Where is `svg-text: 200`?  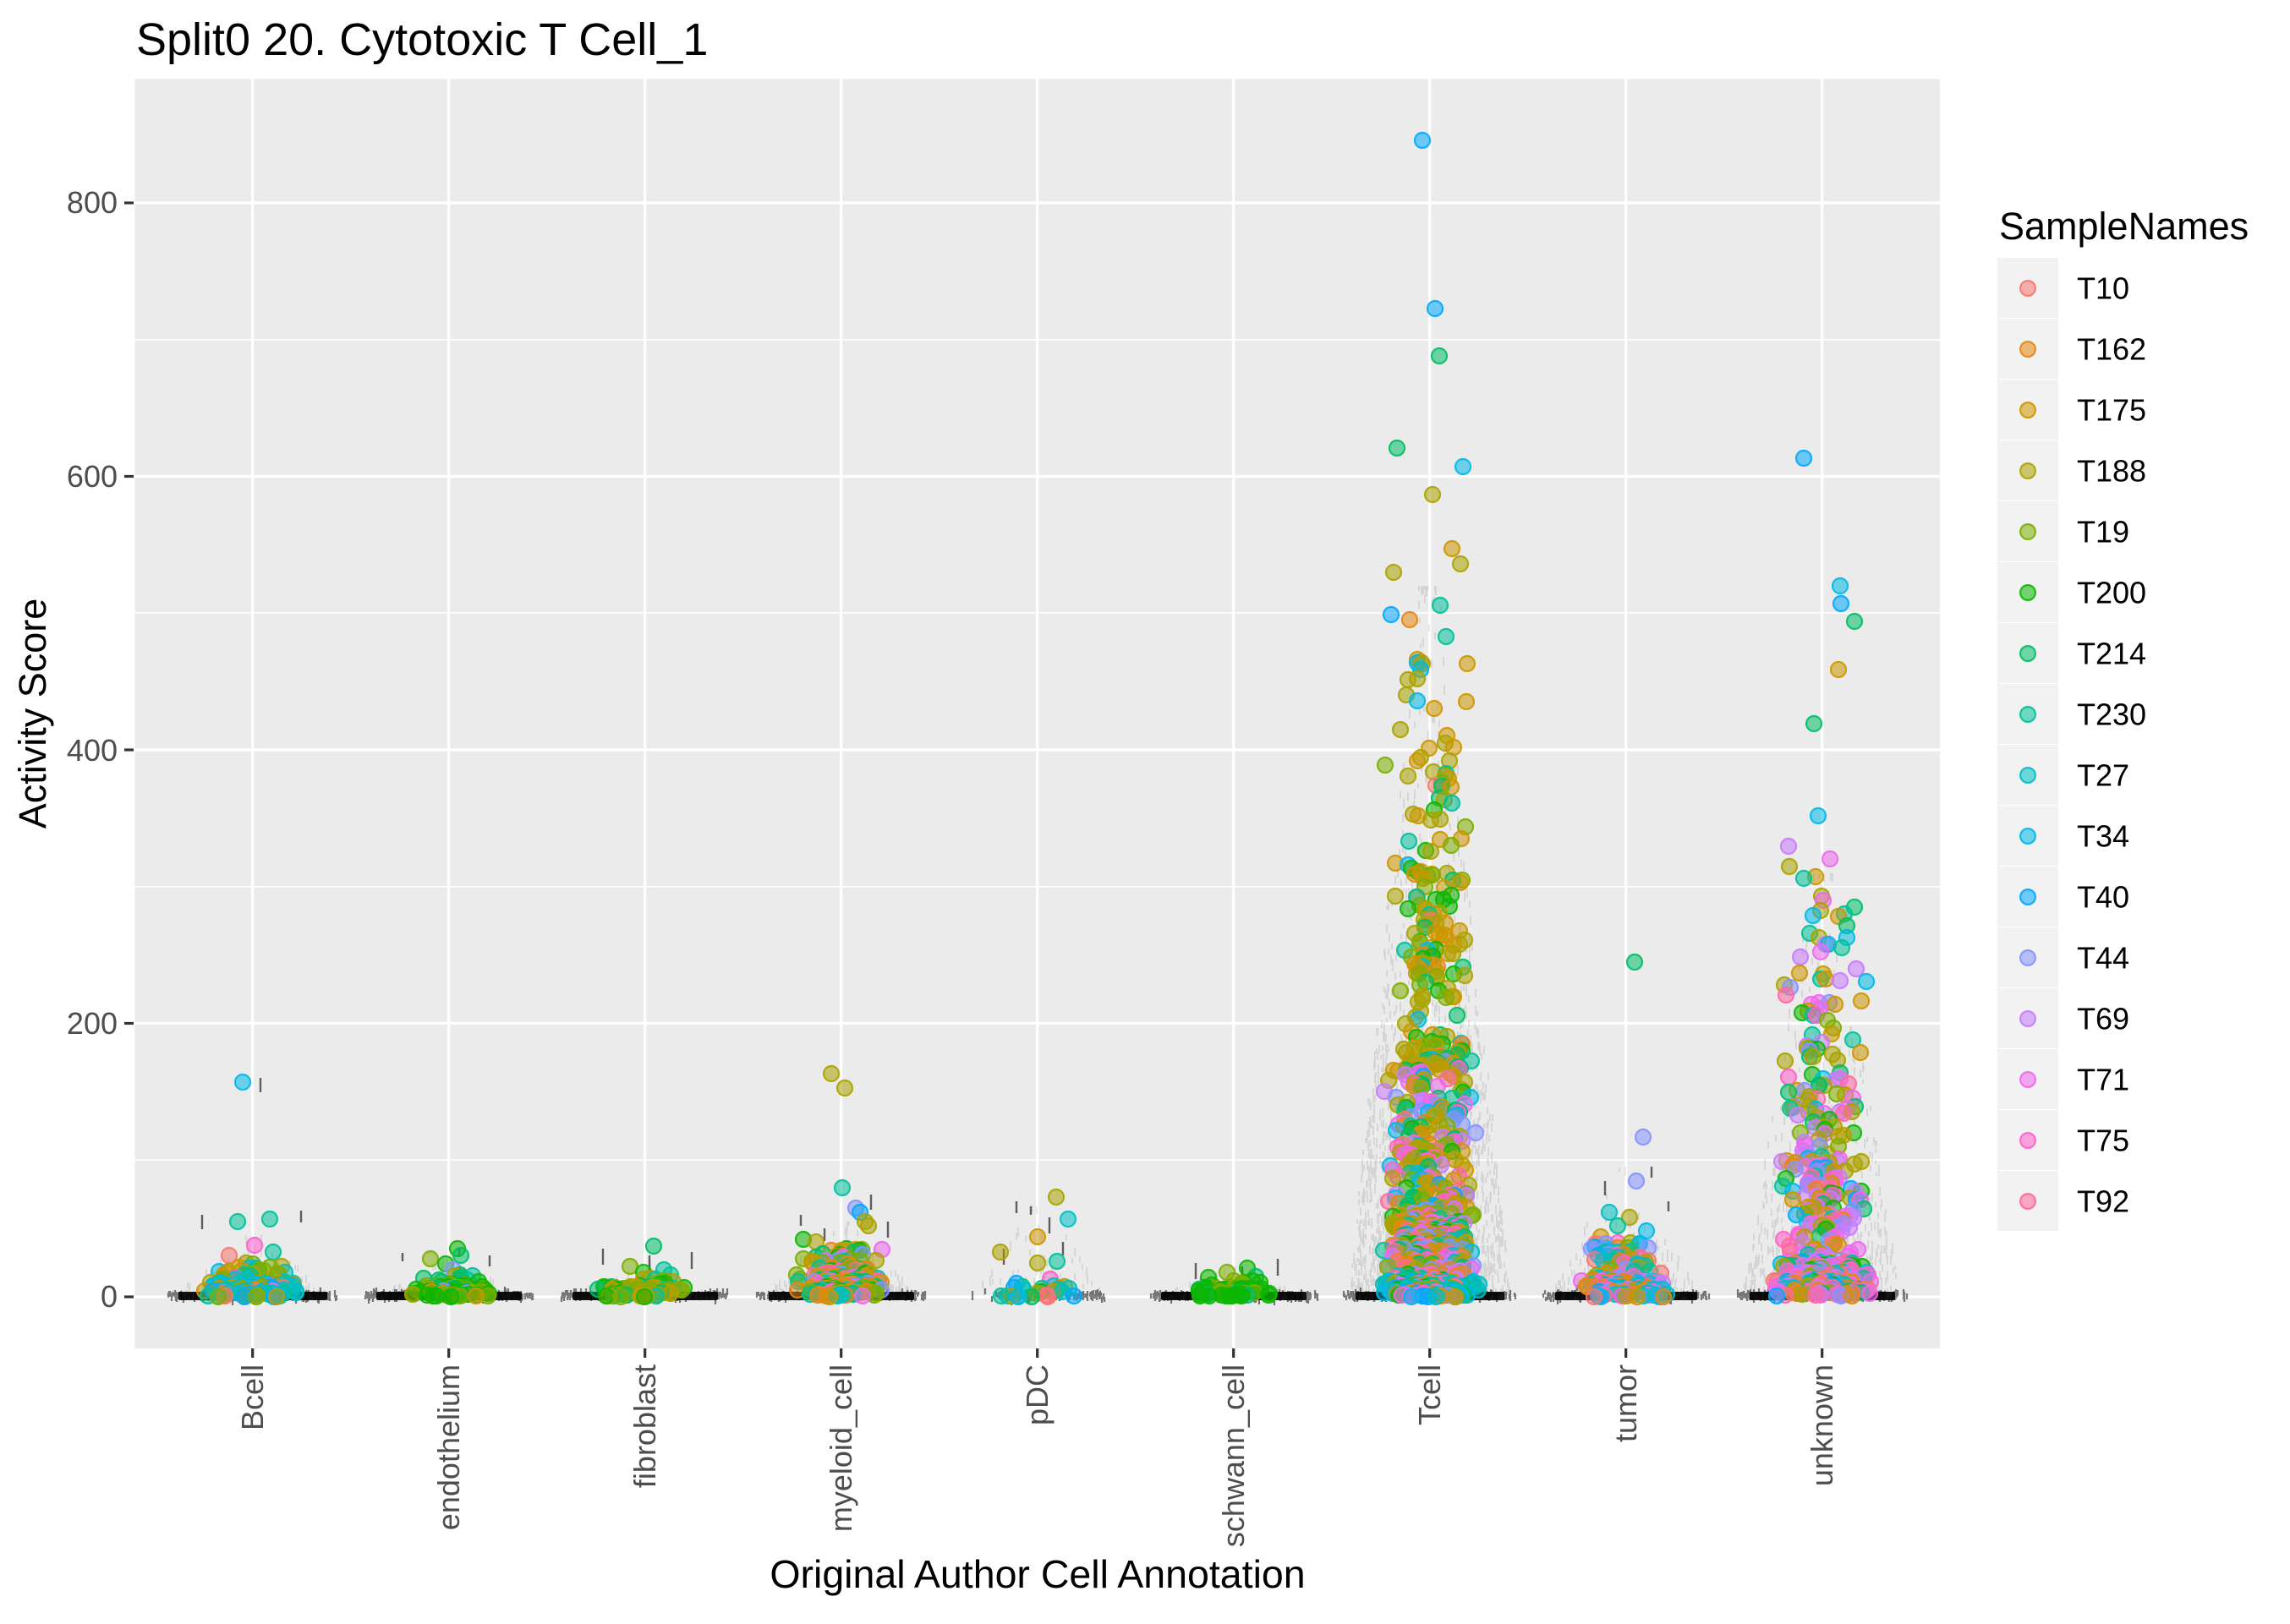
svg-text: 200 is located at coordinates (92, 1023).